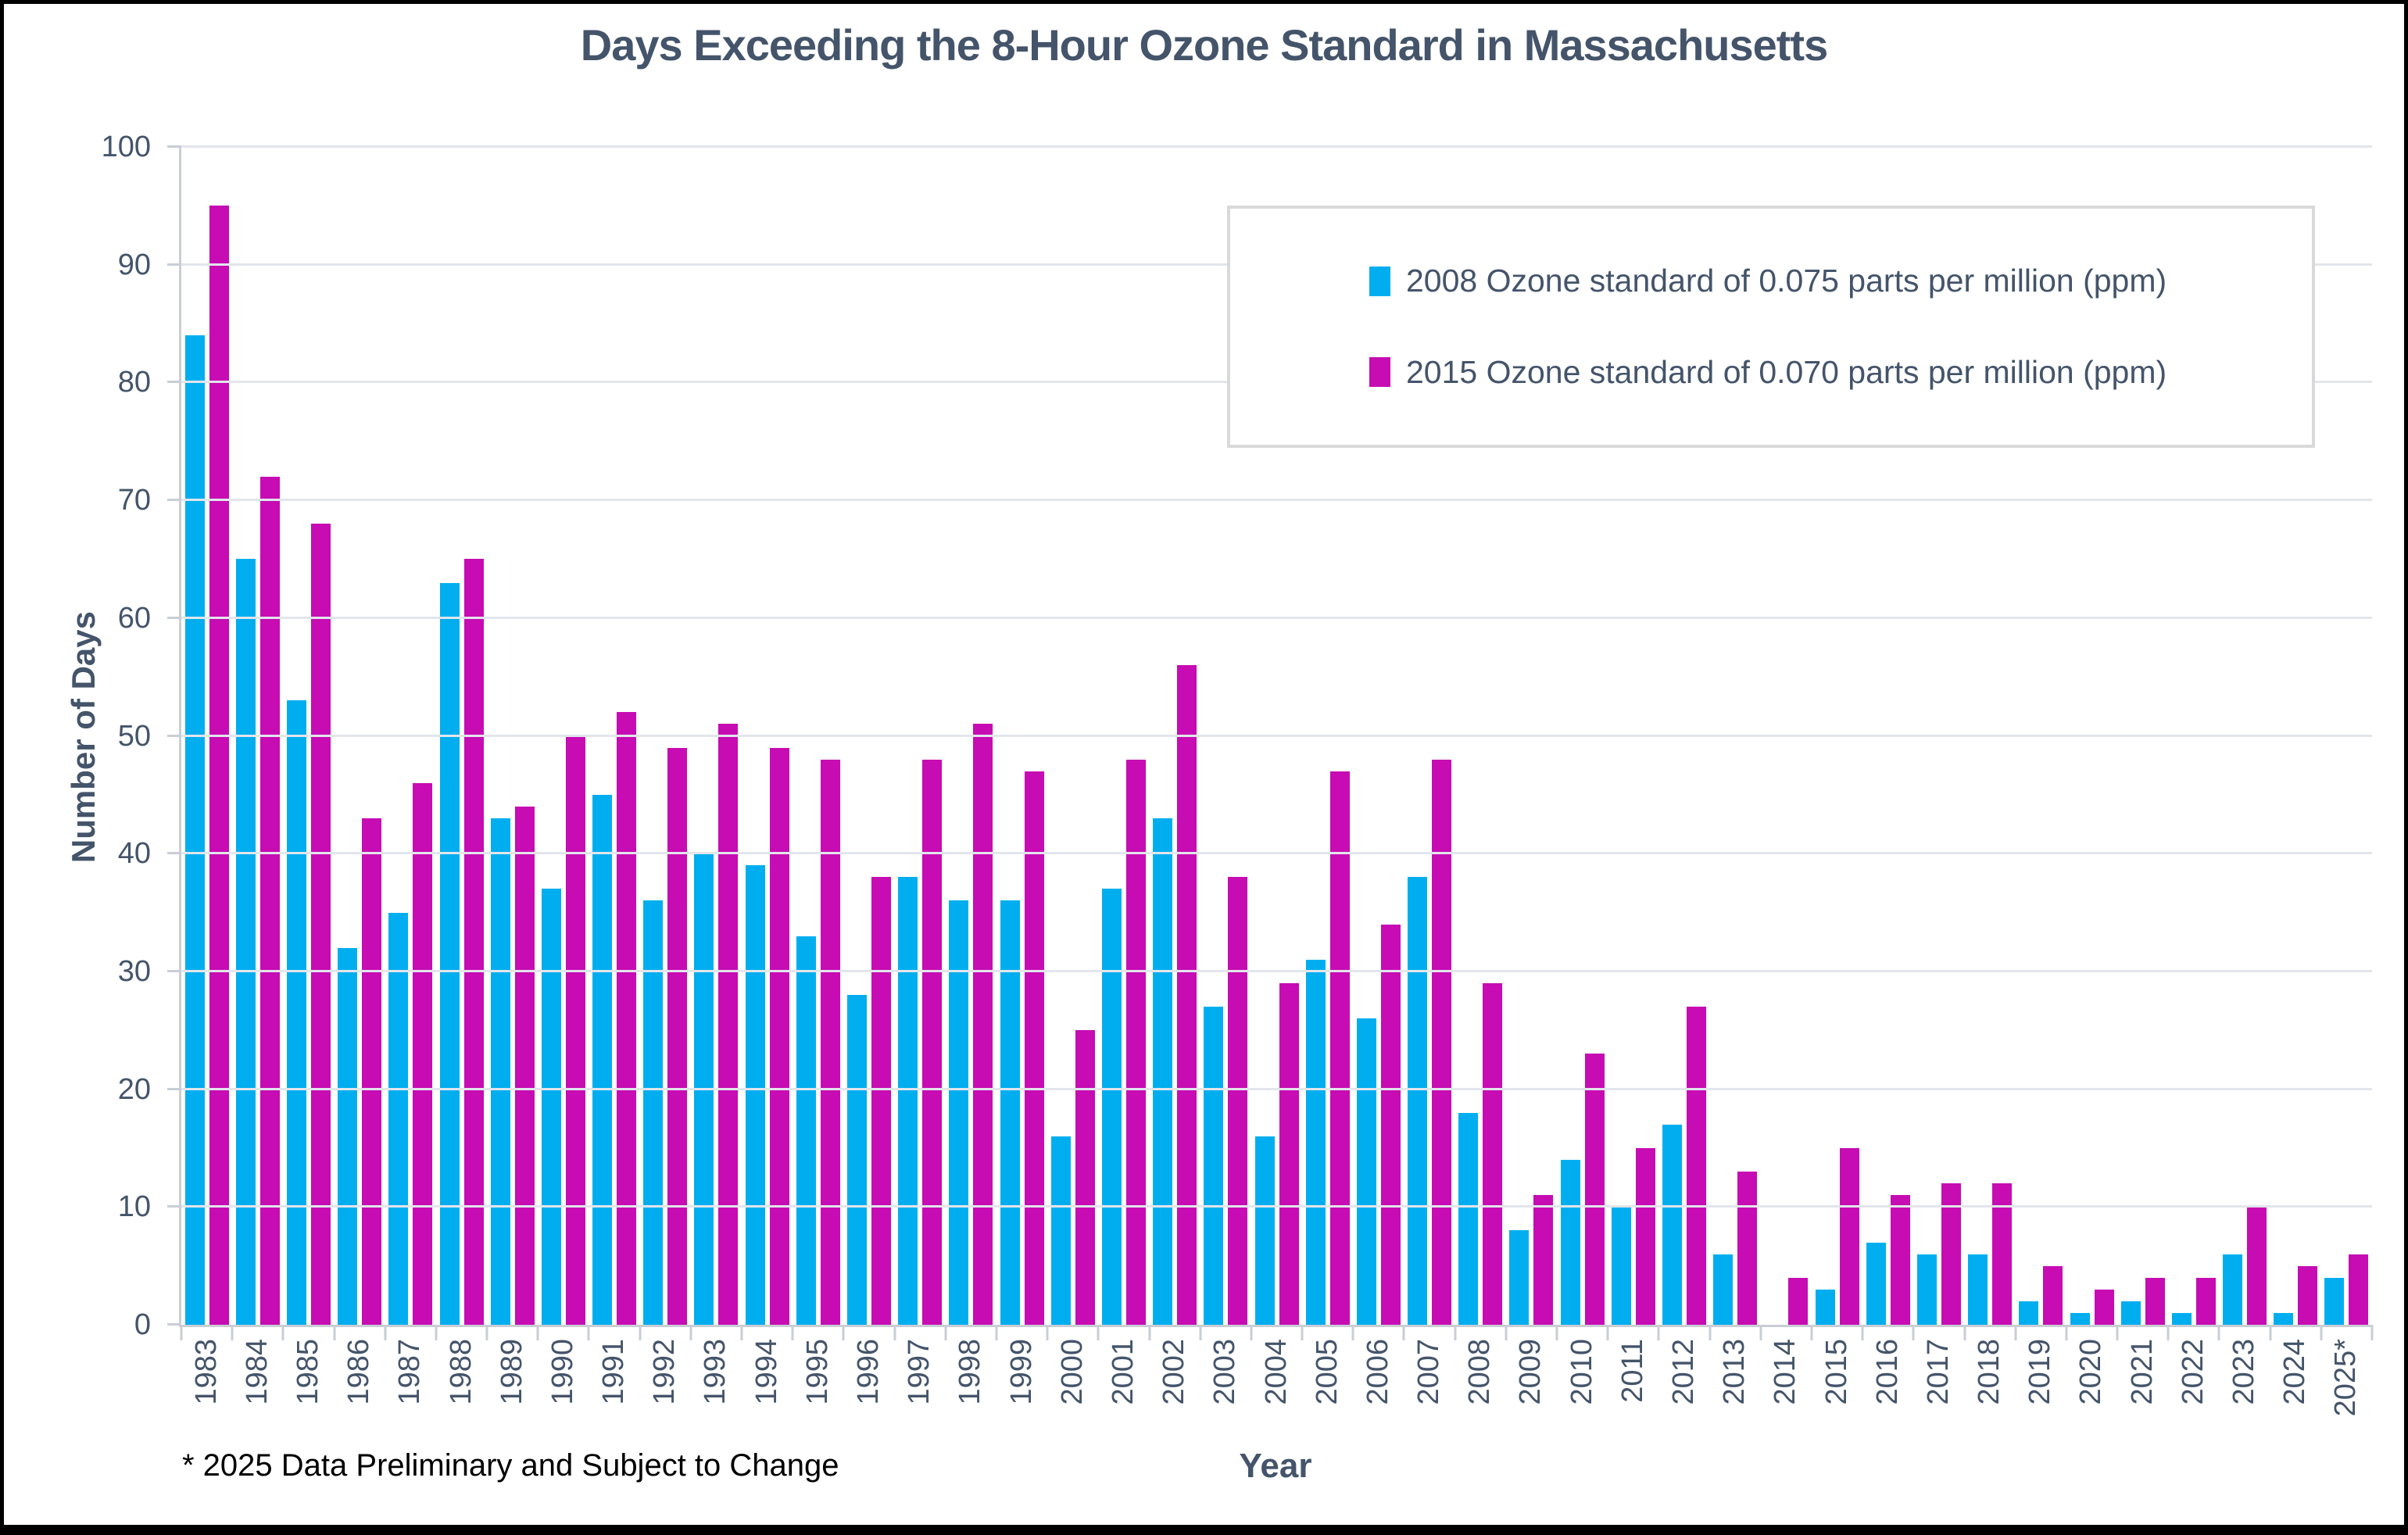  Describe the element at coordinates (461, 1372) in the screenshot. I see `x-tick-label-text: 1988` at that location.